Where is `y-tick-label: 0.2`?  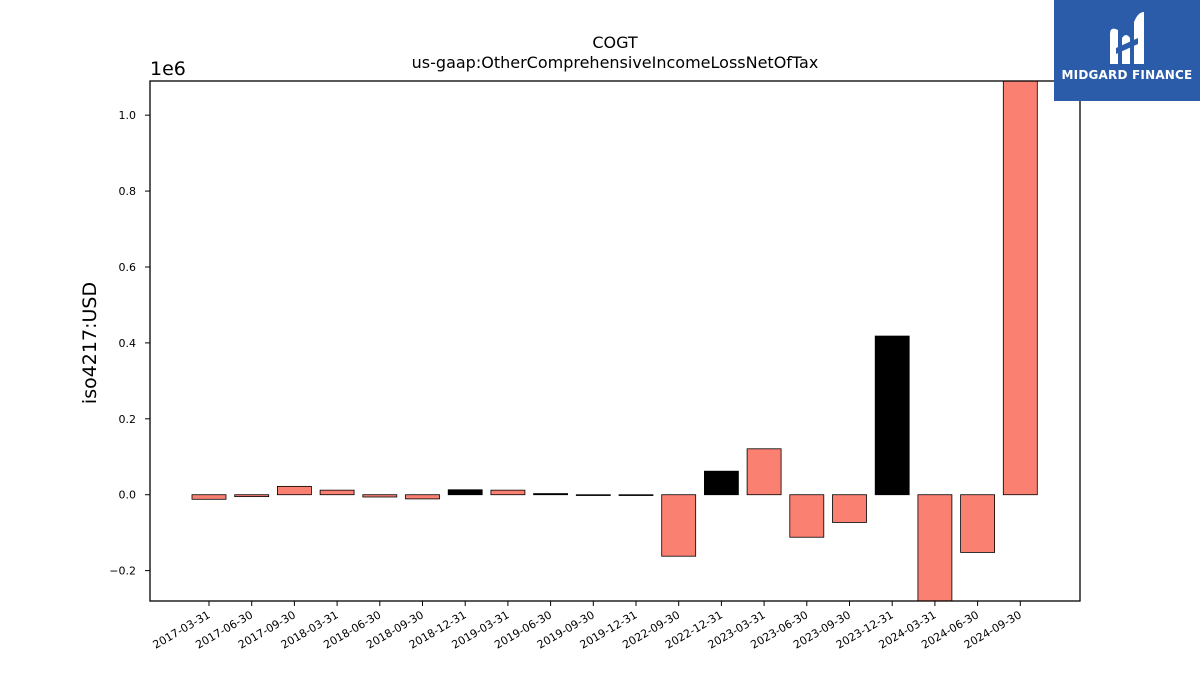 y-tick-label: 0.2 is located at coordinates (128, 419).